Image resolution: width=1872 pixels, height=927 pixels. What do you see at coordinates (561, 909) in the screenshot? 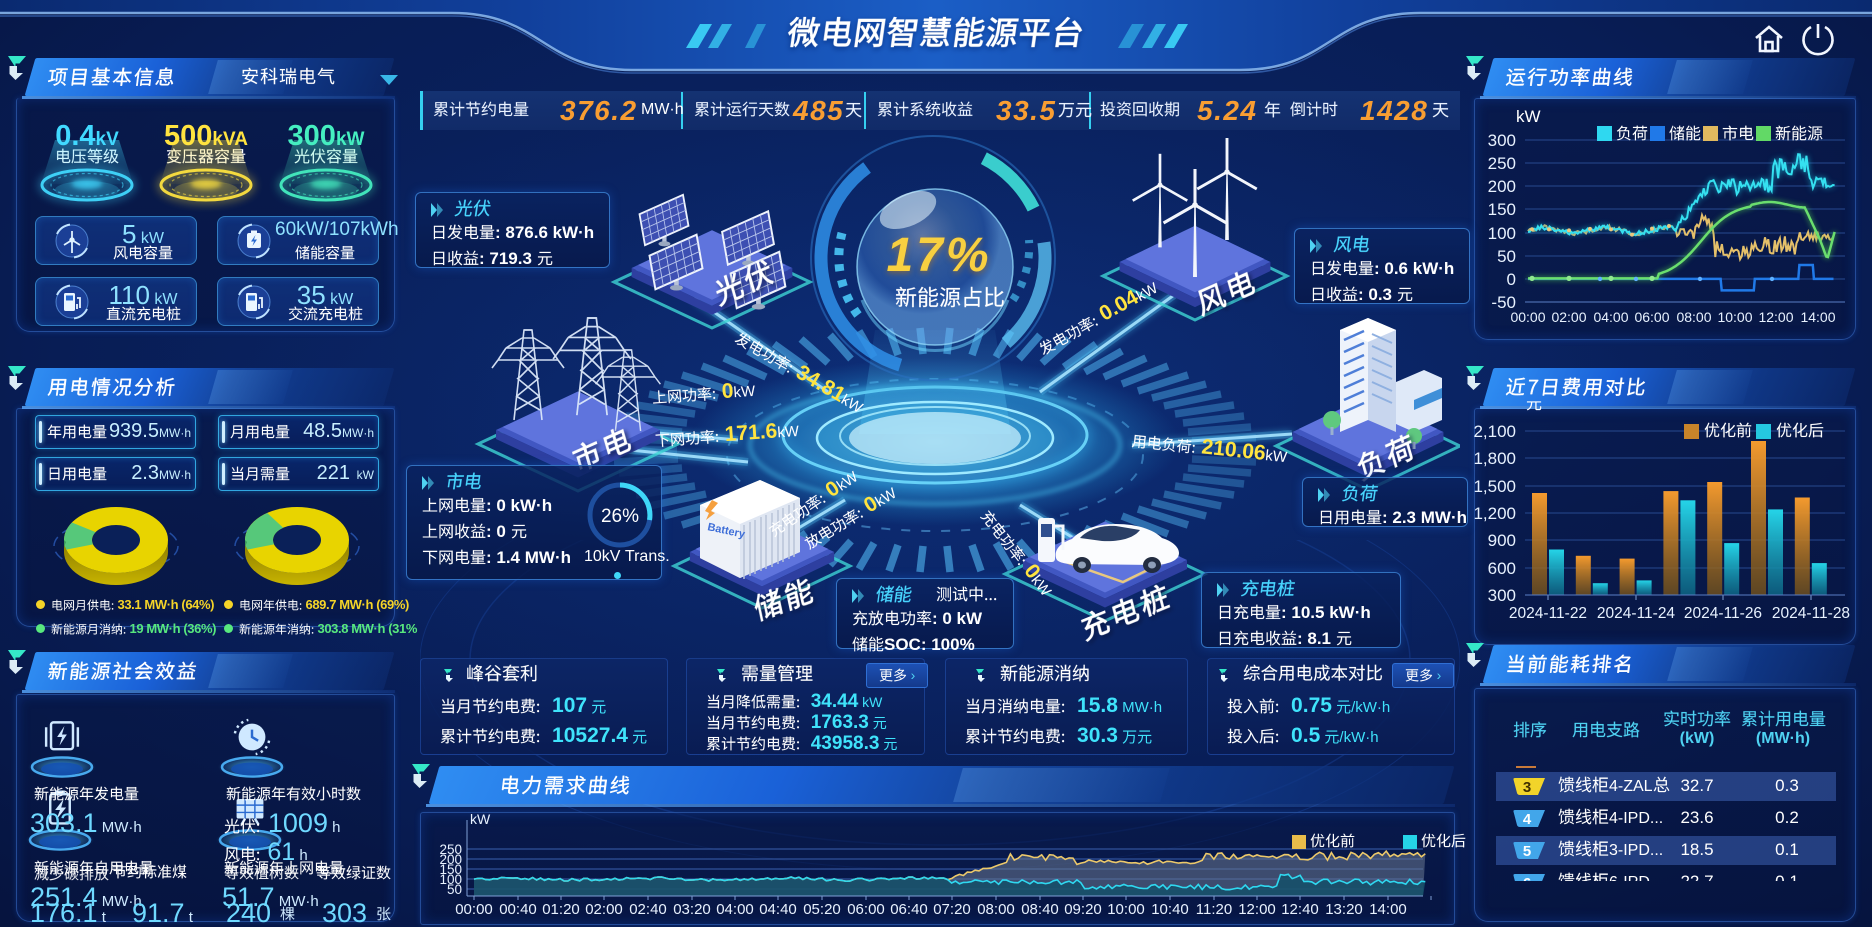
I see `svg-text: 01:20` at bounding box center [561, 909].